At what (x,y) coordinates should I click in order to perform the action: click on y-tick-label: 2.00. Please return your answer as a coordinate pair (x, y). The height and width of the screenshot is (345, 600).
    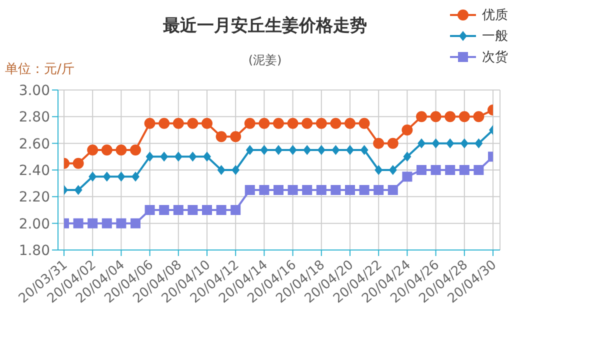
    Looking at the image, I should click on (34, 224).